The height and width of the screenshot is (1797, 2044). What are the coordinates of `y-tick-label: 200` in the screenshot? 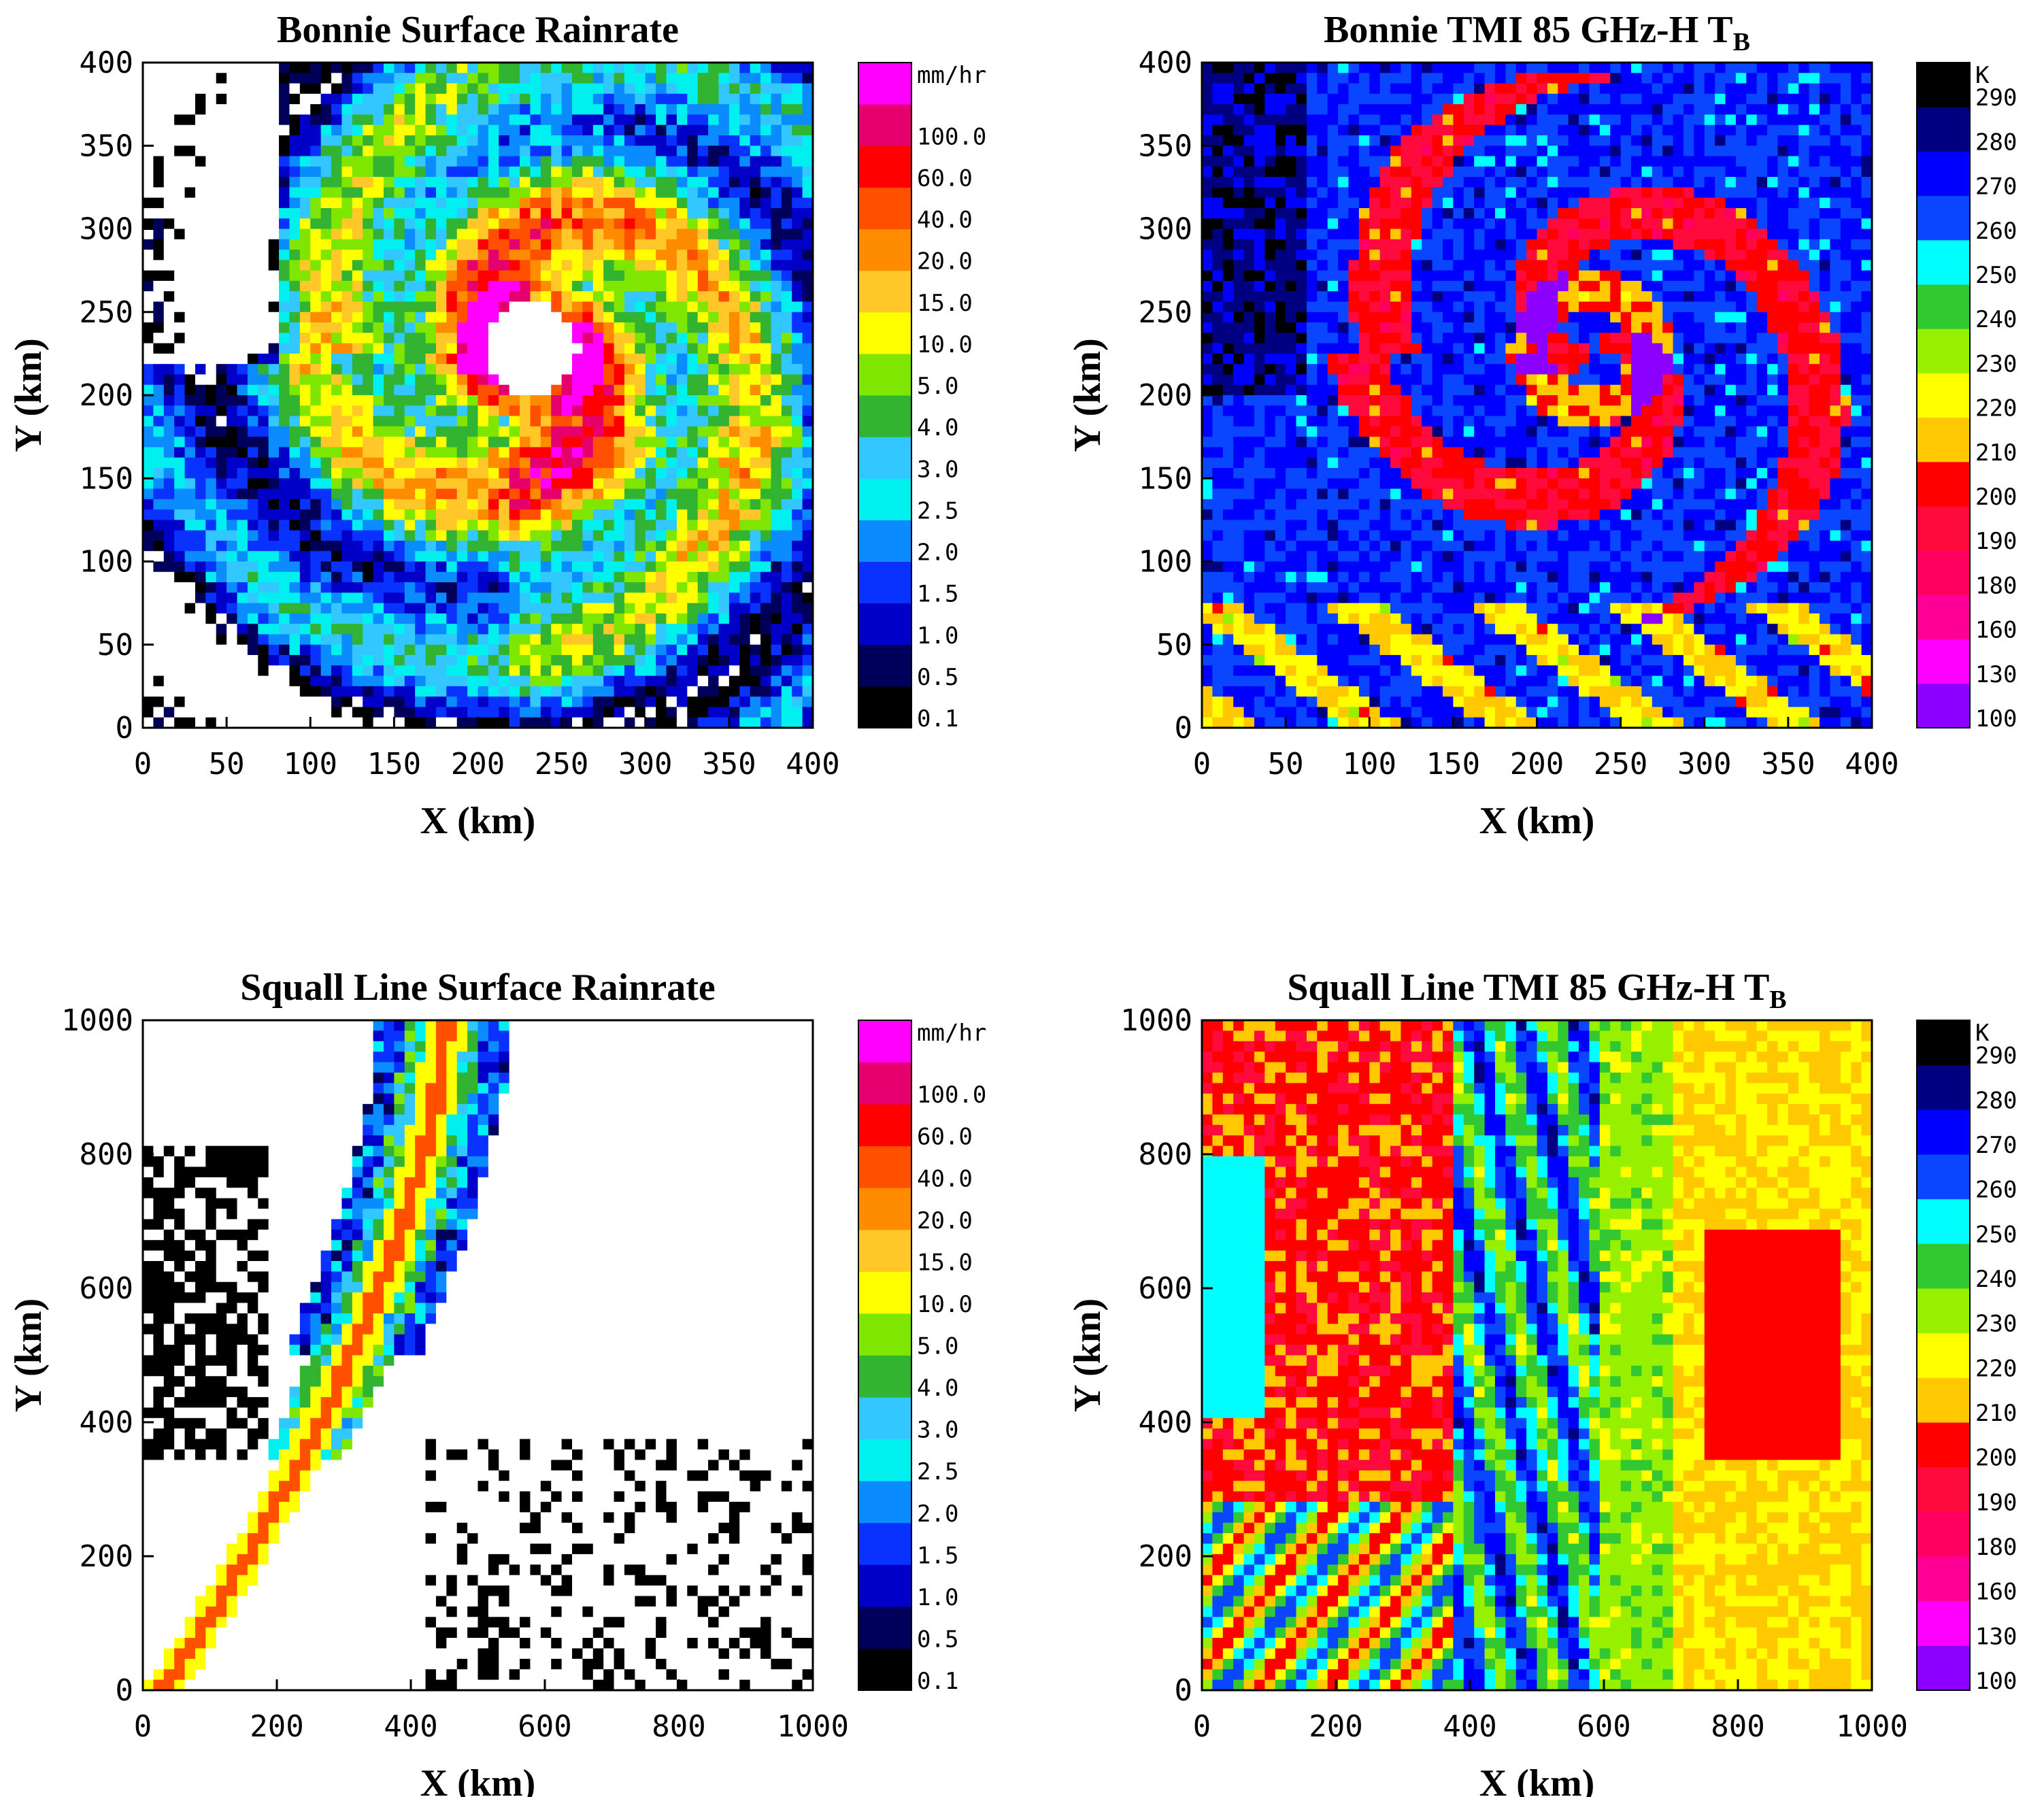 It's located at (107, 396).